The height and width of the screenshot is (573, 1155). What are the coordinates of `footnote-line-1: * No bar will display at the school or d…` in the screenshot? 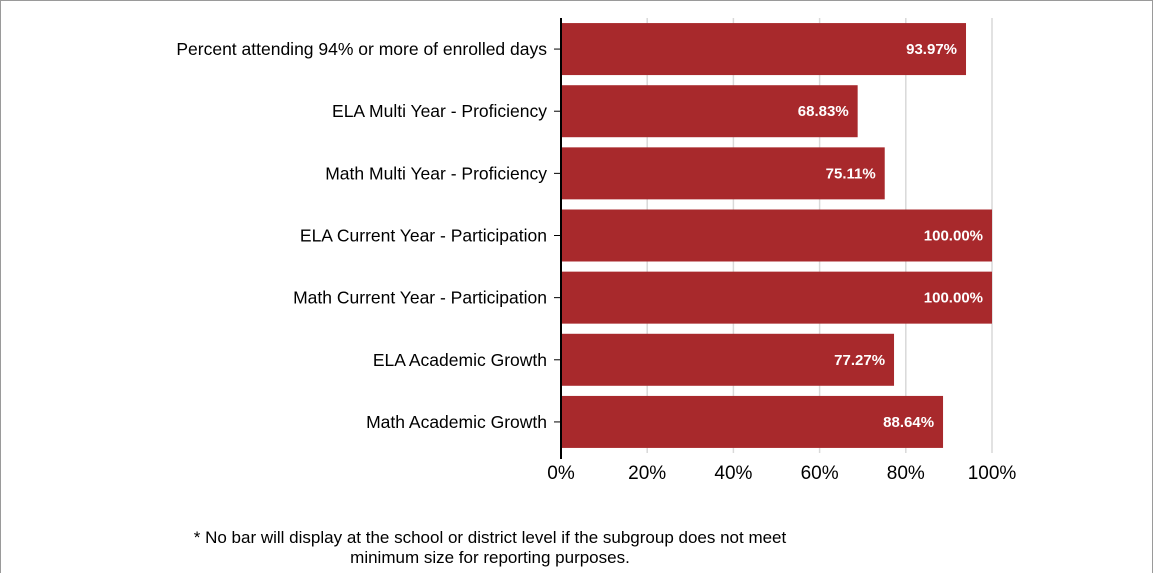 It's located at (490, 537).